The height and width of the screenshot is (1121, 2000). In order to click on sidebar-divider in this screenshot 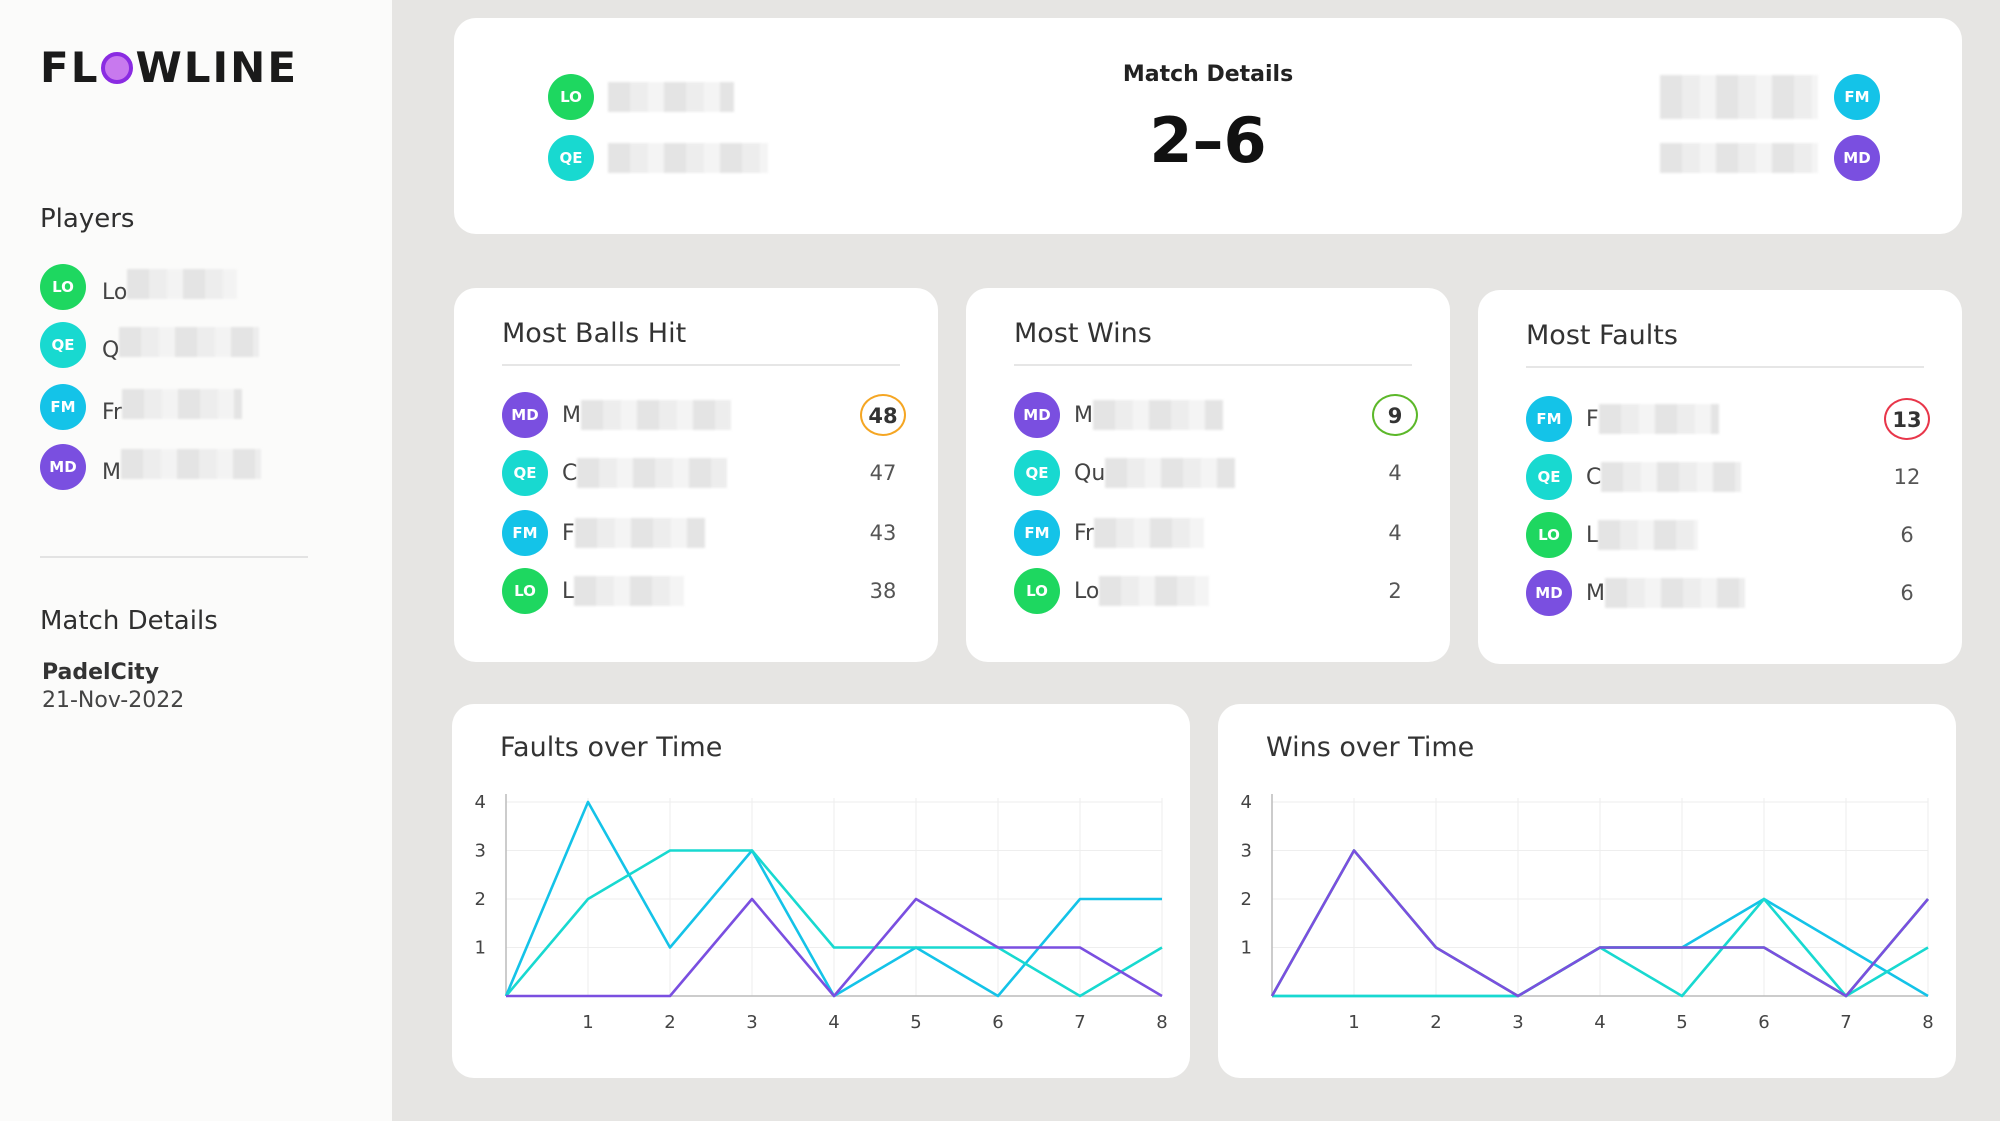, I will do `click(174, 557)`.